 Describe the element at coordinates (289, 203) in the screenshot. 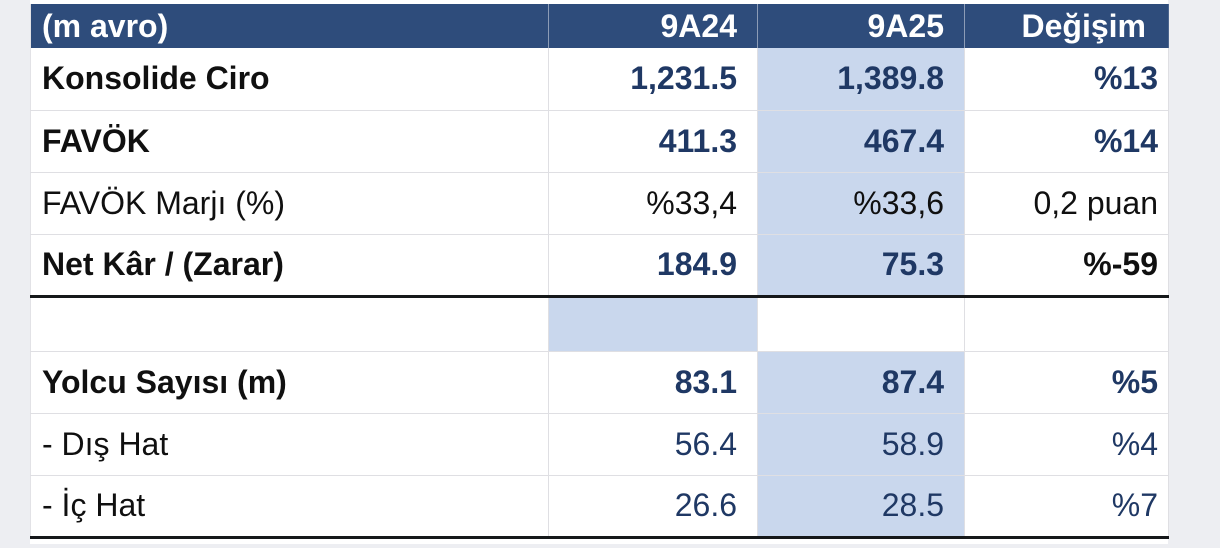

I see `metric-label-cell: FAVÖK Marjı (%)` at that location.